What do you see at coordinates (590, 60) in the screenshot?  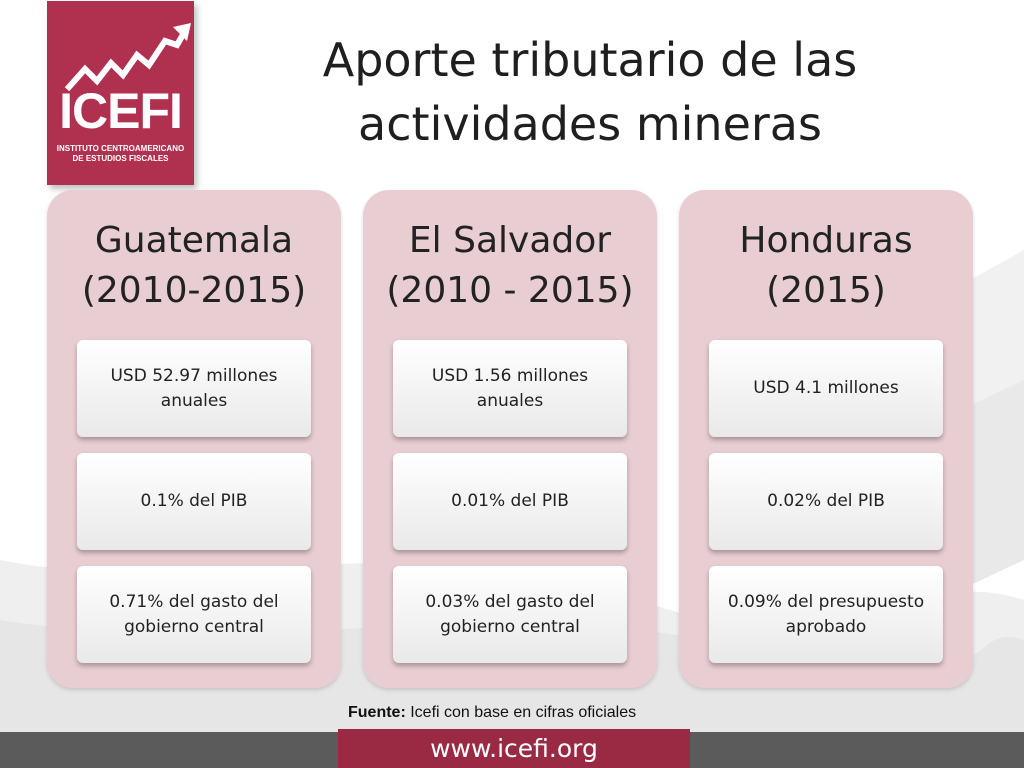 I see `title-line1: Aporte tributario de las` at bounding box center [590, 60].